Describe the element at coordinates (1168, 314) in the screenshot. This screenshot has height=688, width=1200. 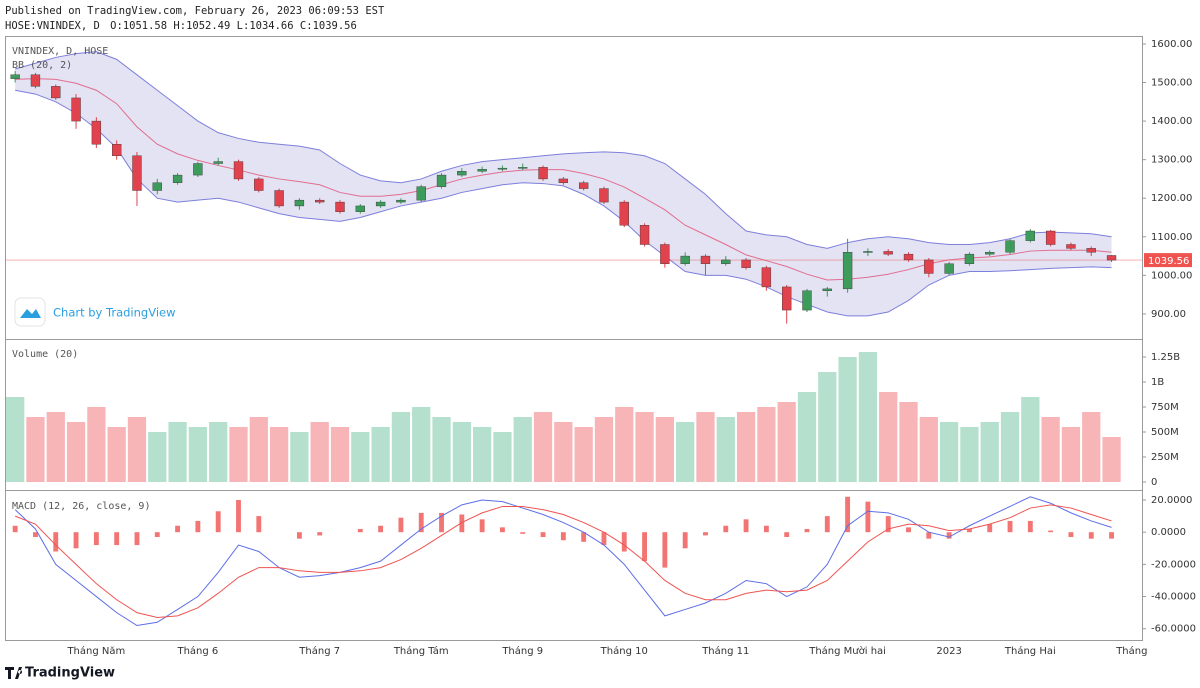
I see `y-tick-label: 900.00` at that location.